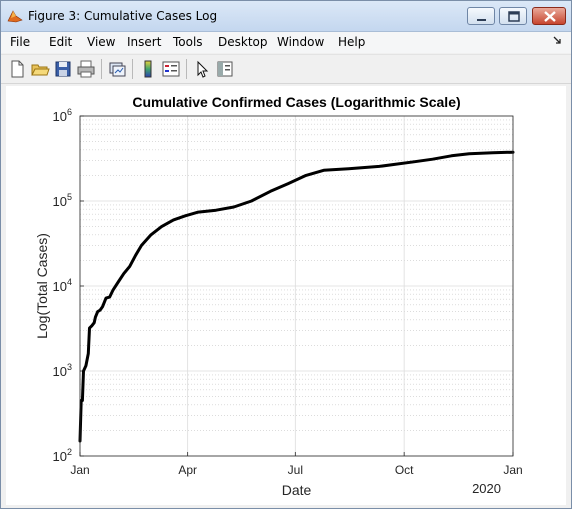 The image size is (572, 509). What do you see at coordinates (404, 470) in the screenshot?
I see `x-tick-label: Oct` at bounding box center [404, 470].